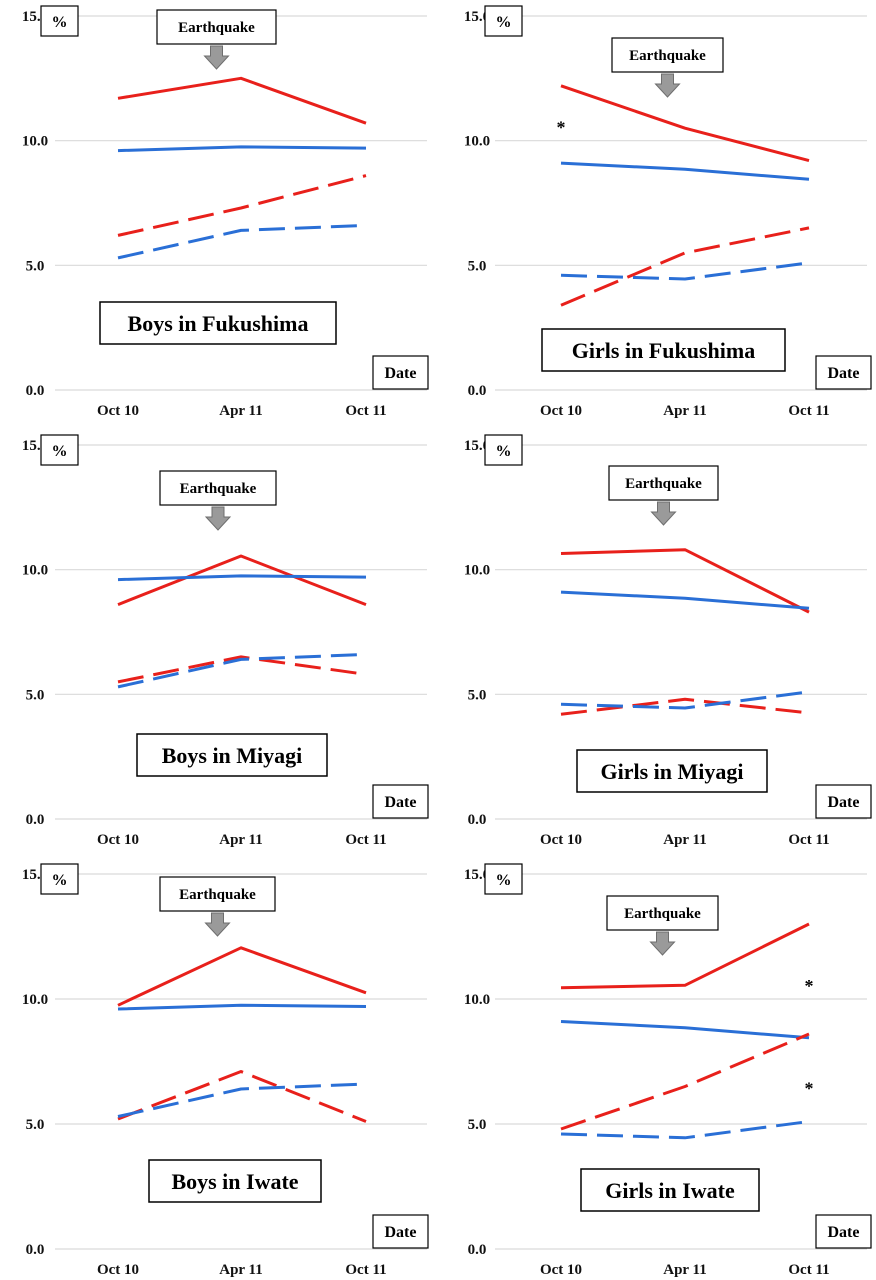 The image size is (876, 1280). Describe the element at coordinates (663, 350) in the screenshot. I see `chart-title: Girls in Fukushima` at that location.